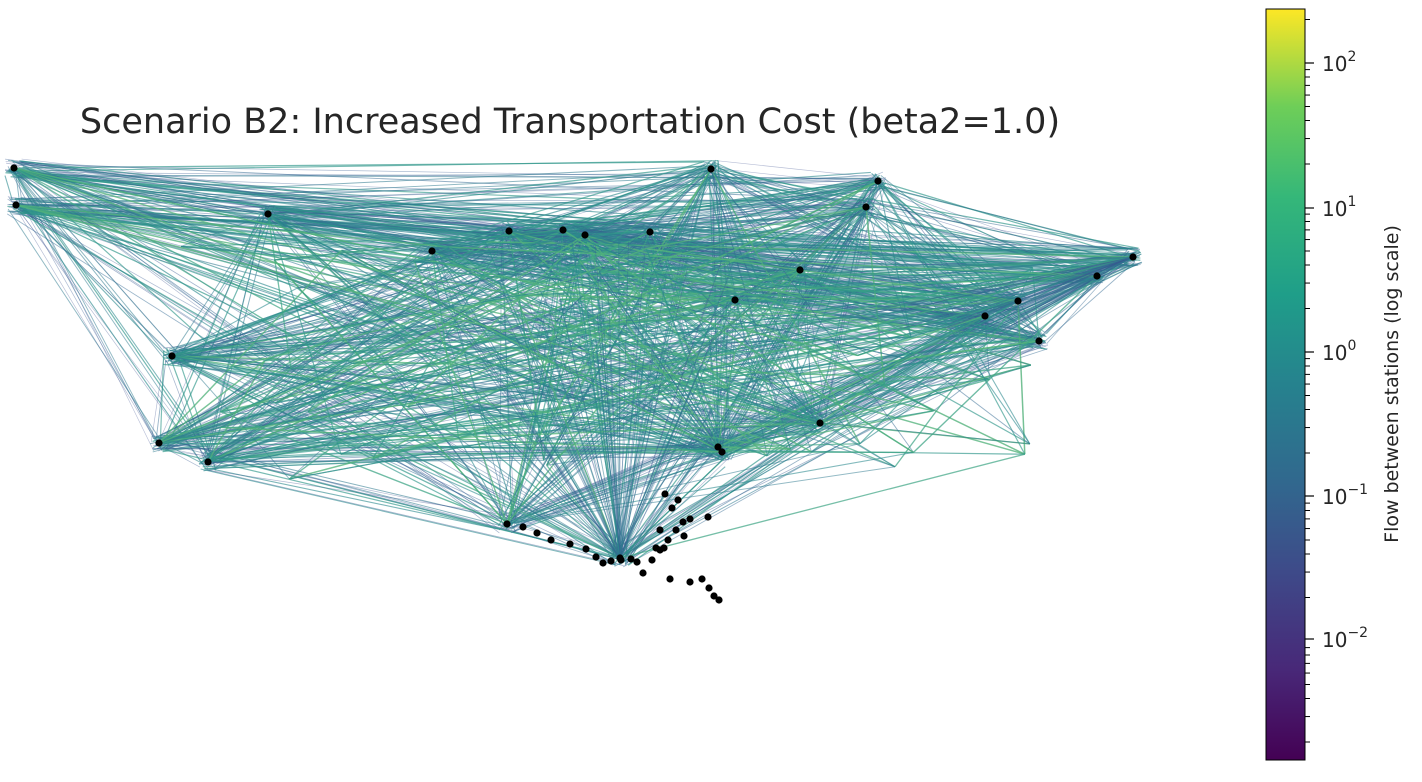 This screenshot has height=782, width=1422. I want to click on colorbar-tick-label: 10⁰, so click(1339, 351).